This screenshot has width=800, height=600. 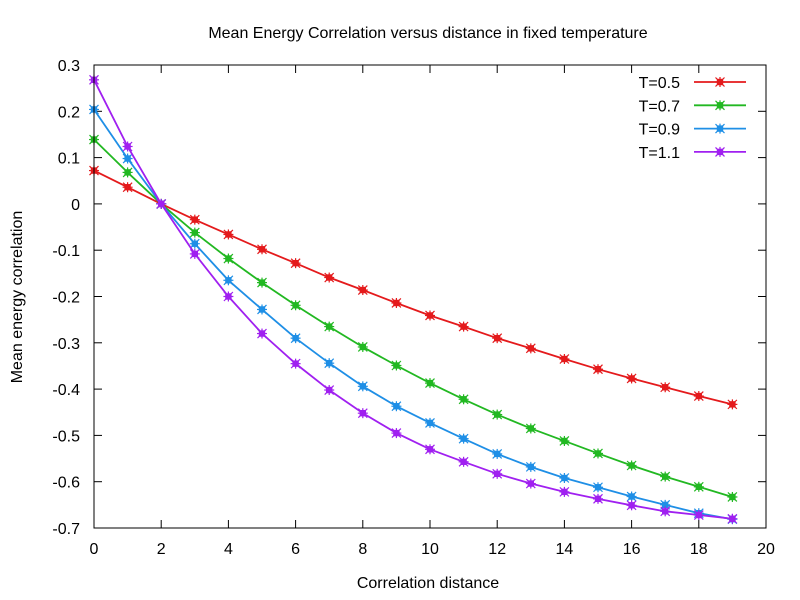 What do you see at coordinates (430, 549) in the screenshot?
I see `x-tick-label: 10` at bounding box center [430, 549].